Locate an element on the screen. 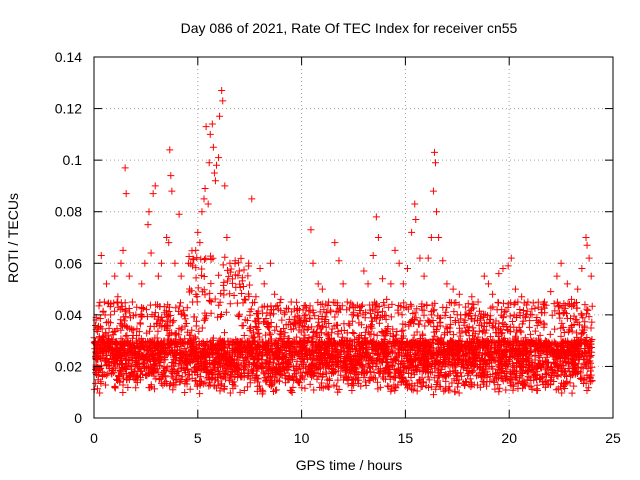 This screenshot has width=640, height=480. x-tick-label: 25 is located at coordinates (613, 438).